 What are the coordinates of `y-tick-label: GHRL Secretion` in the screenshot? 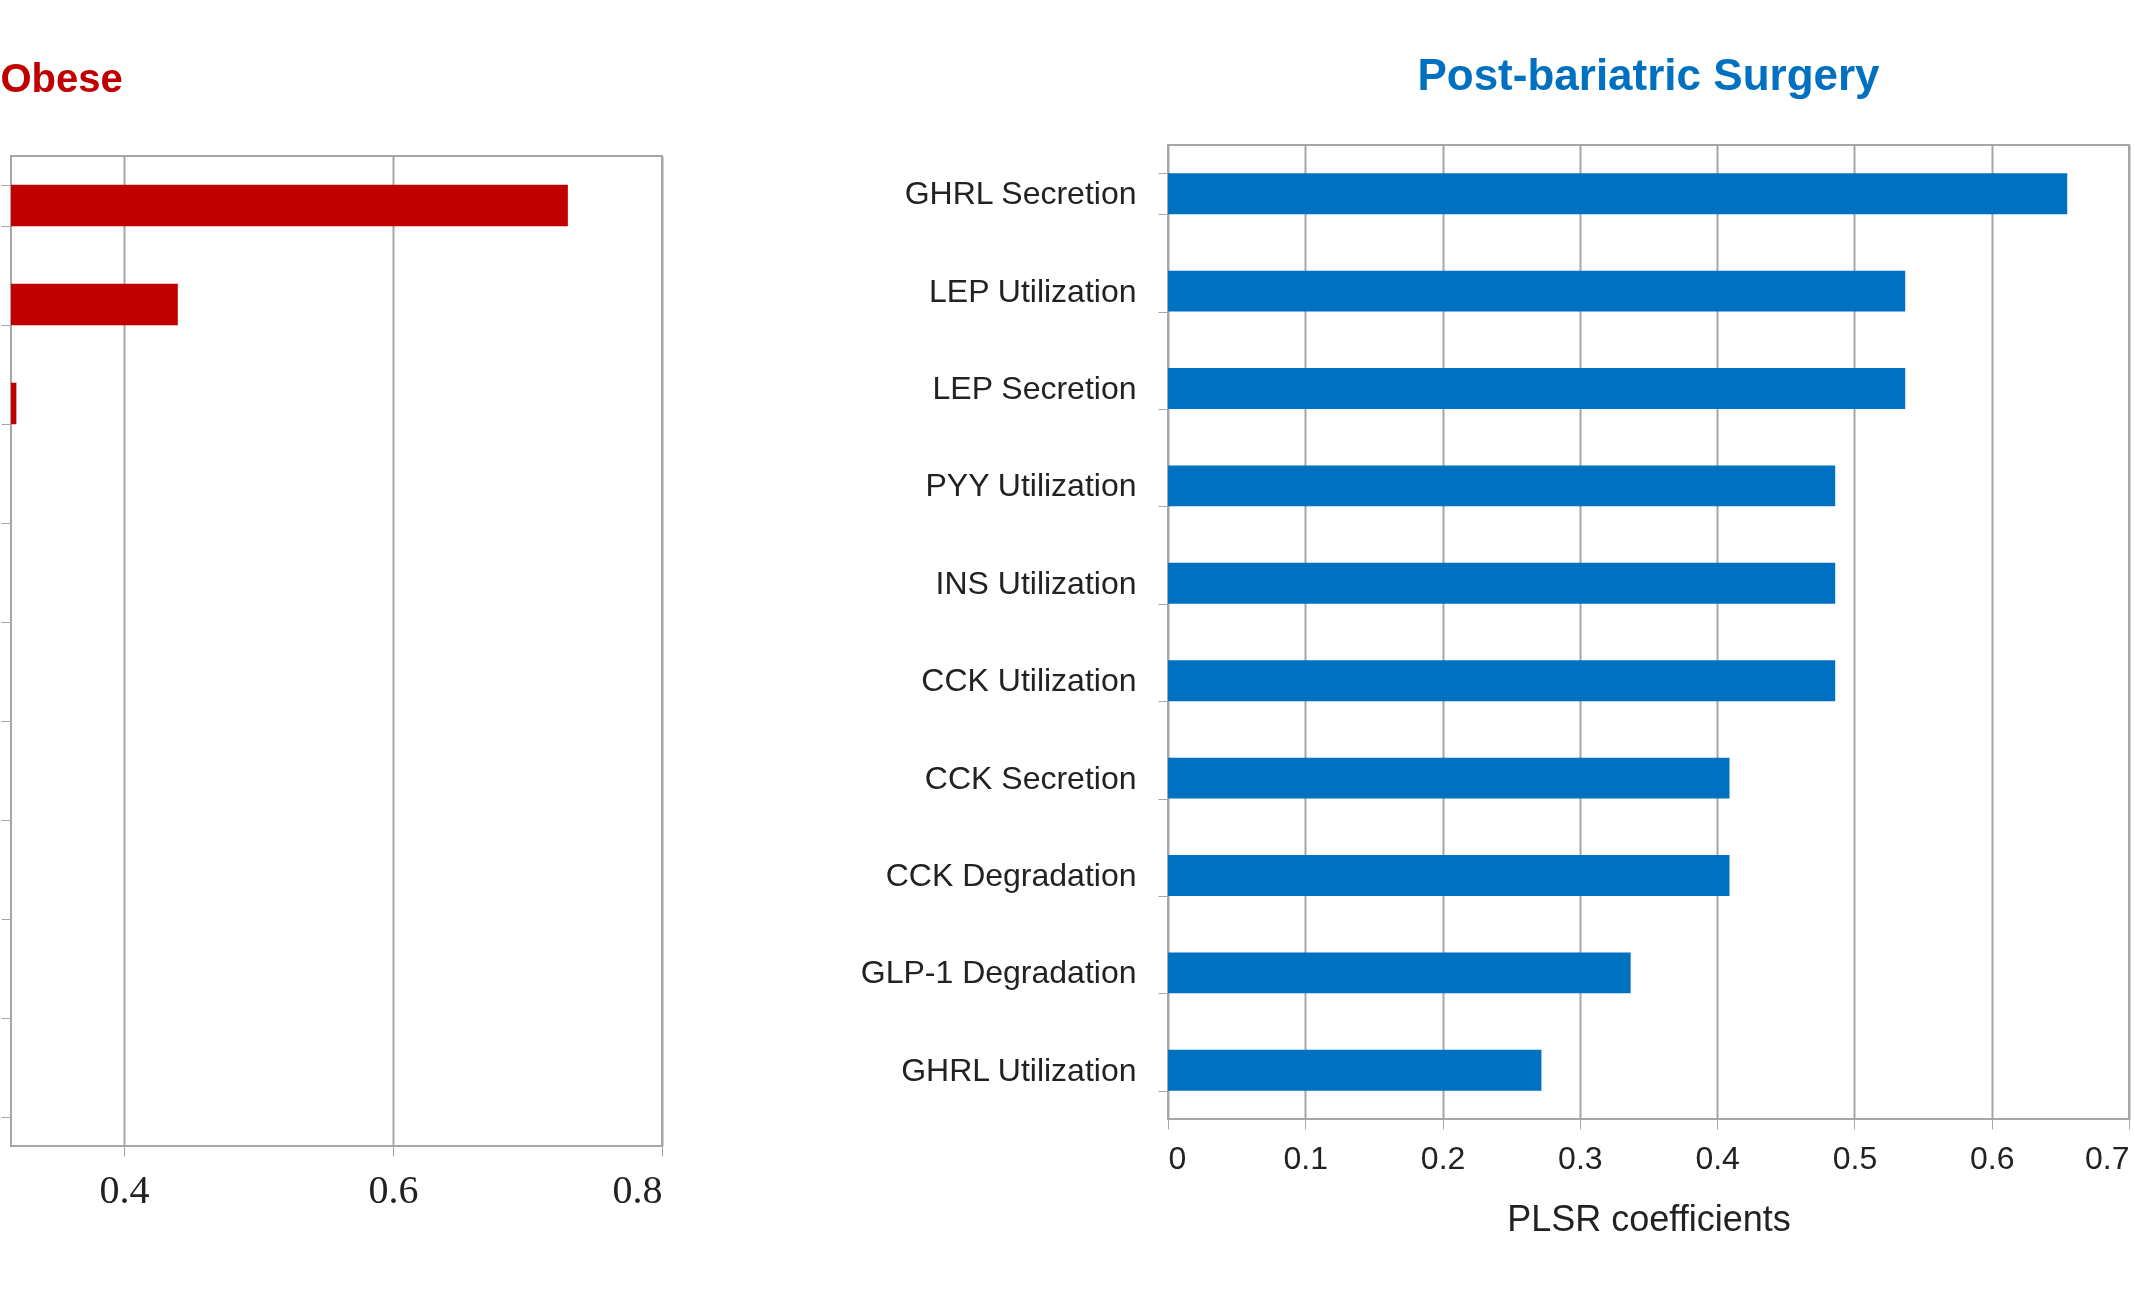 It's located at (1020, 193).